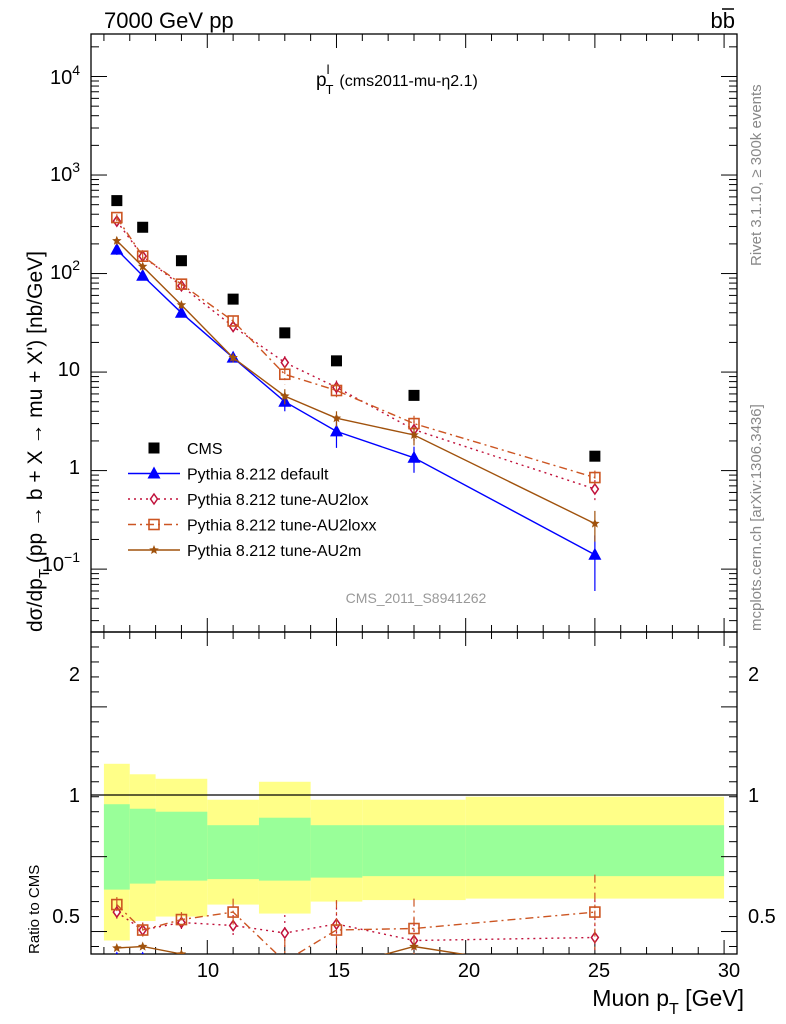 The width and height of the screenshot is (786, 1024). What do you see at coordinates (729, 971) in the screenshot?
I see `x-tick-30: 30` at bounding box center [729, 971].